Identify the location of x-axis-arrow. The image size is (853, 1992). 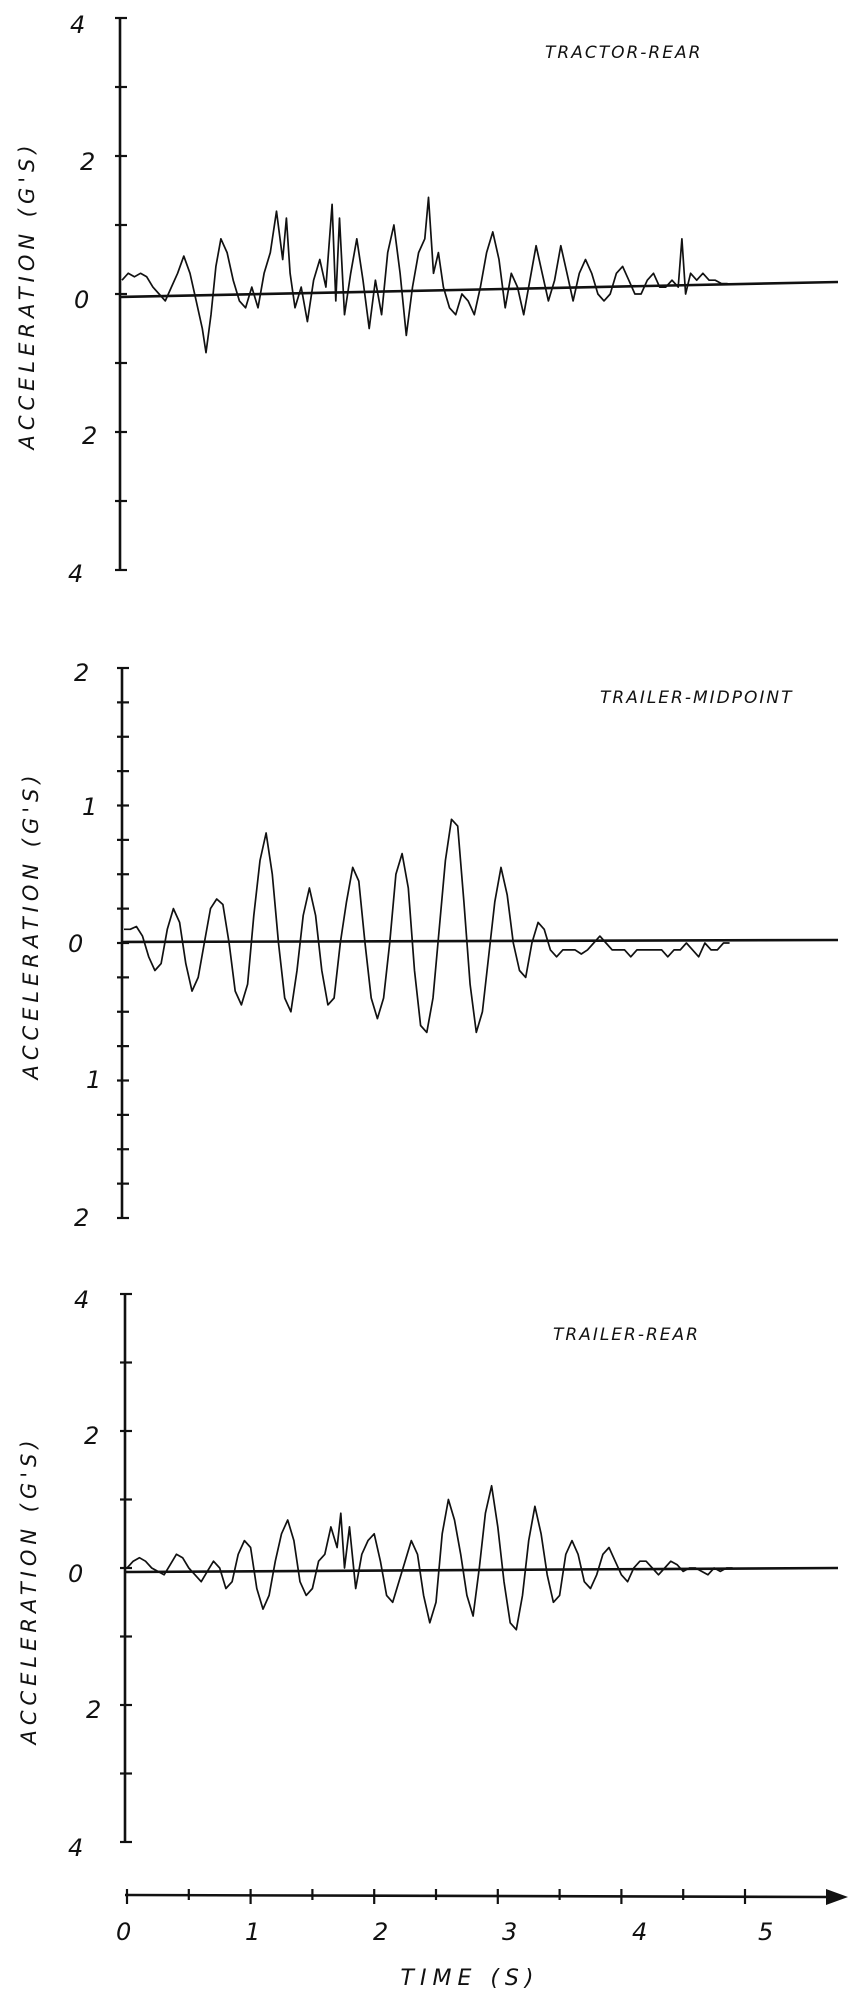
(837, 1897).